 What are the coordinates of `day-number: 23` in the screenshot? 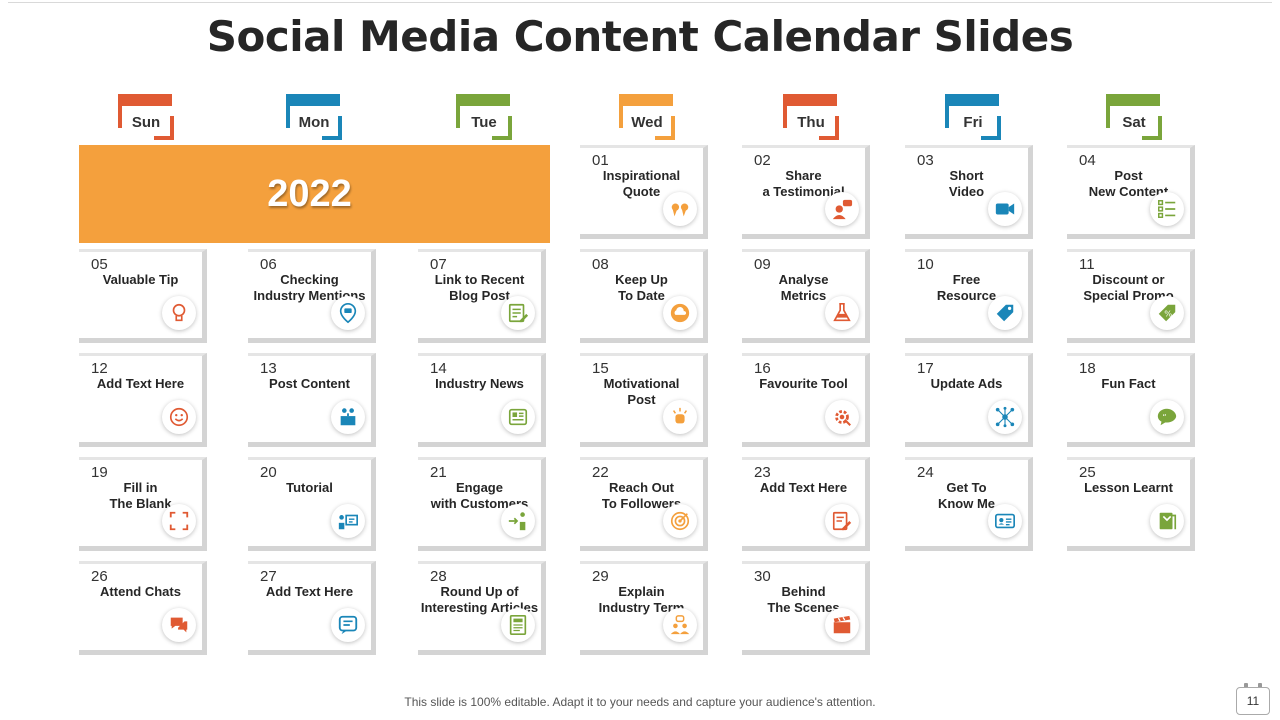 It's located at (762, 472).